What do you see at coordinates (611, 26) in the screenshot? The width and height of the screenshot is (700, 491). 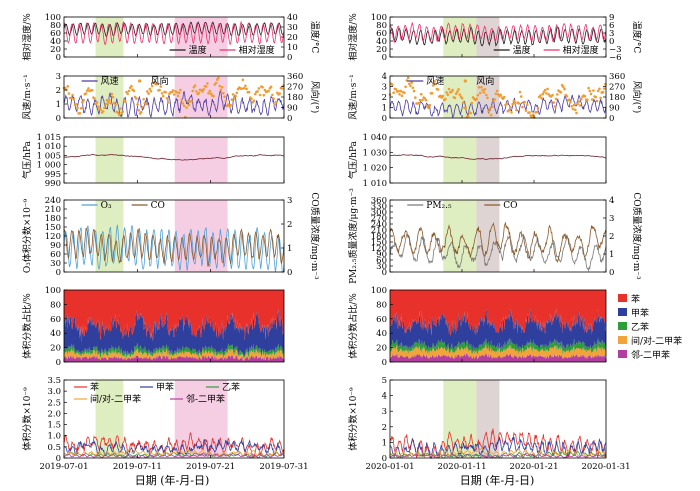 I see `y-tick-label-right: 6` at bounding box center [611, 26].